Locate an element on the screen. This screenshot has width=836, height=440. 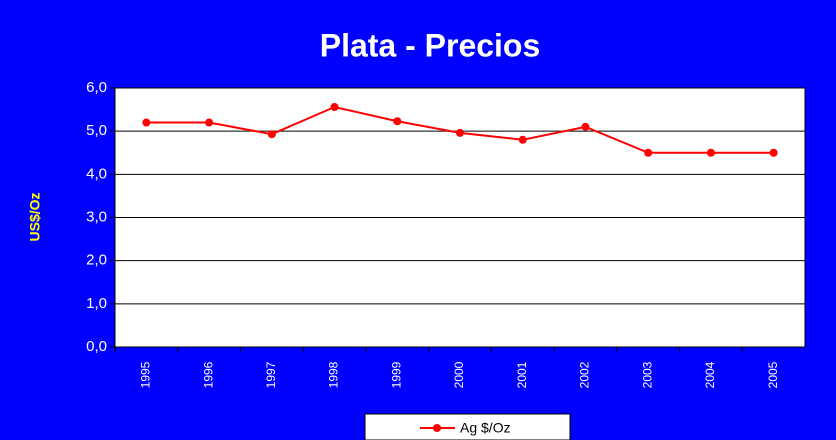
legend-box is located at coordinates (467, 426).